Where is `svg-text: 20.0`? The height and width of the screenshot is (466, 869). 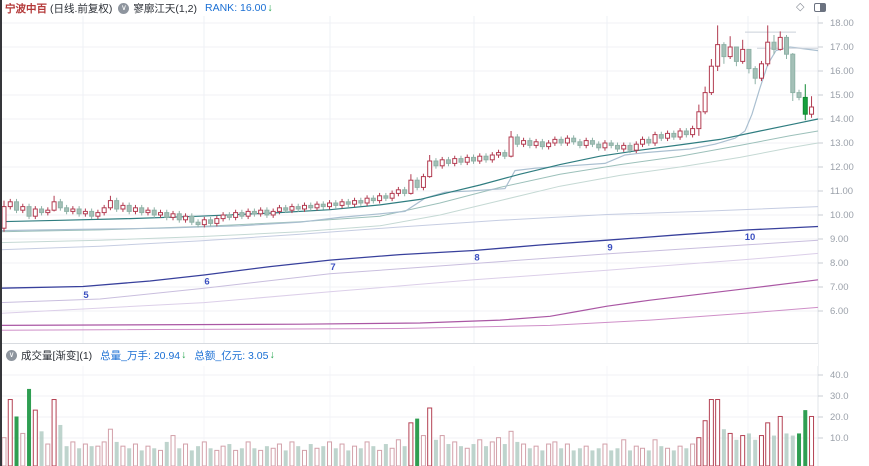 svg-text: 20.0 is located at coordinates (839, 417).